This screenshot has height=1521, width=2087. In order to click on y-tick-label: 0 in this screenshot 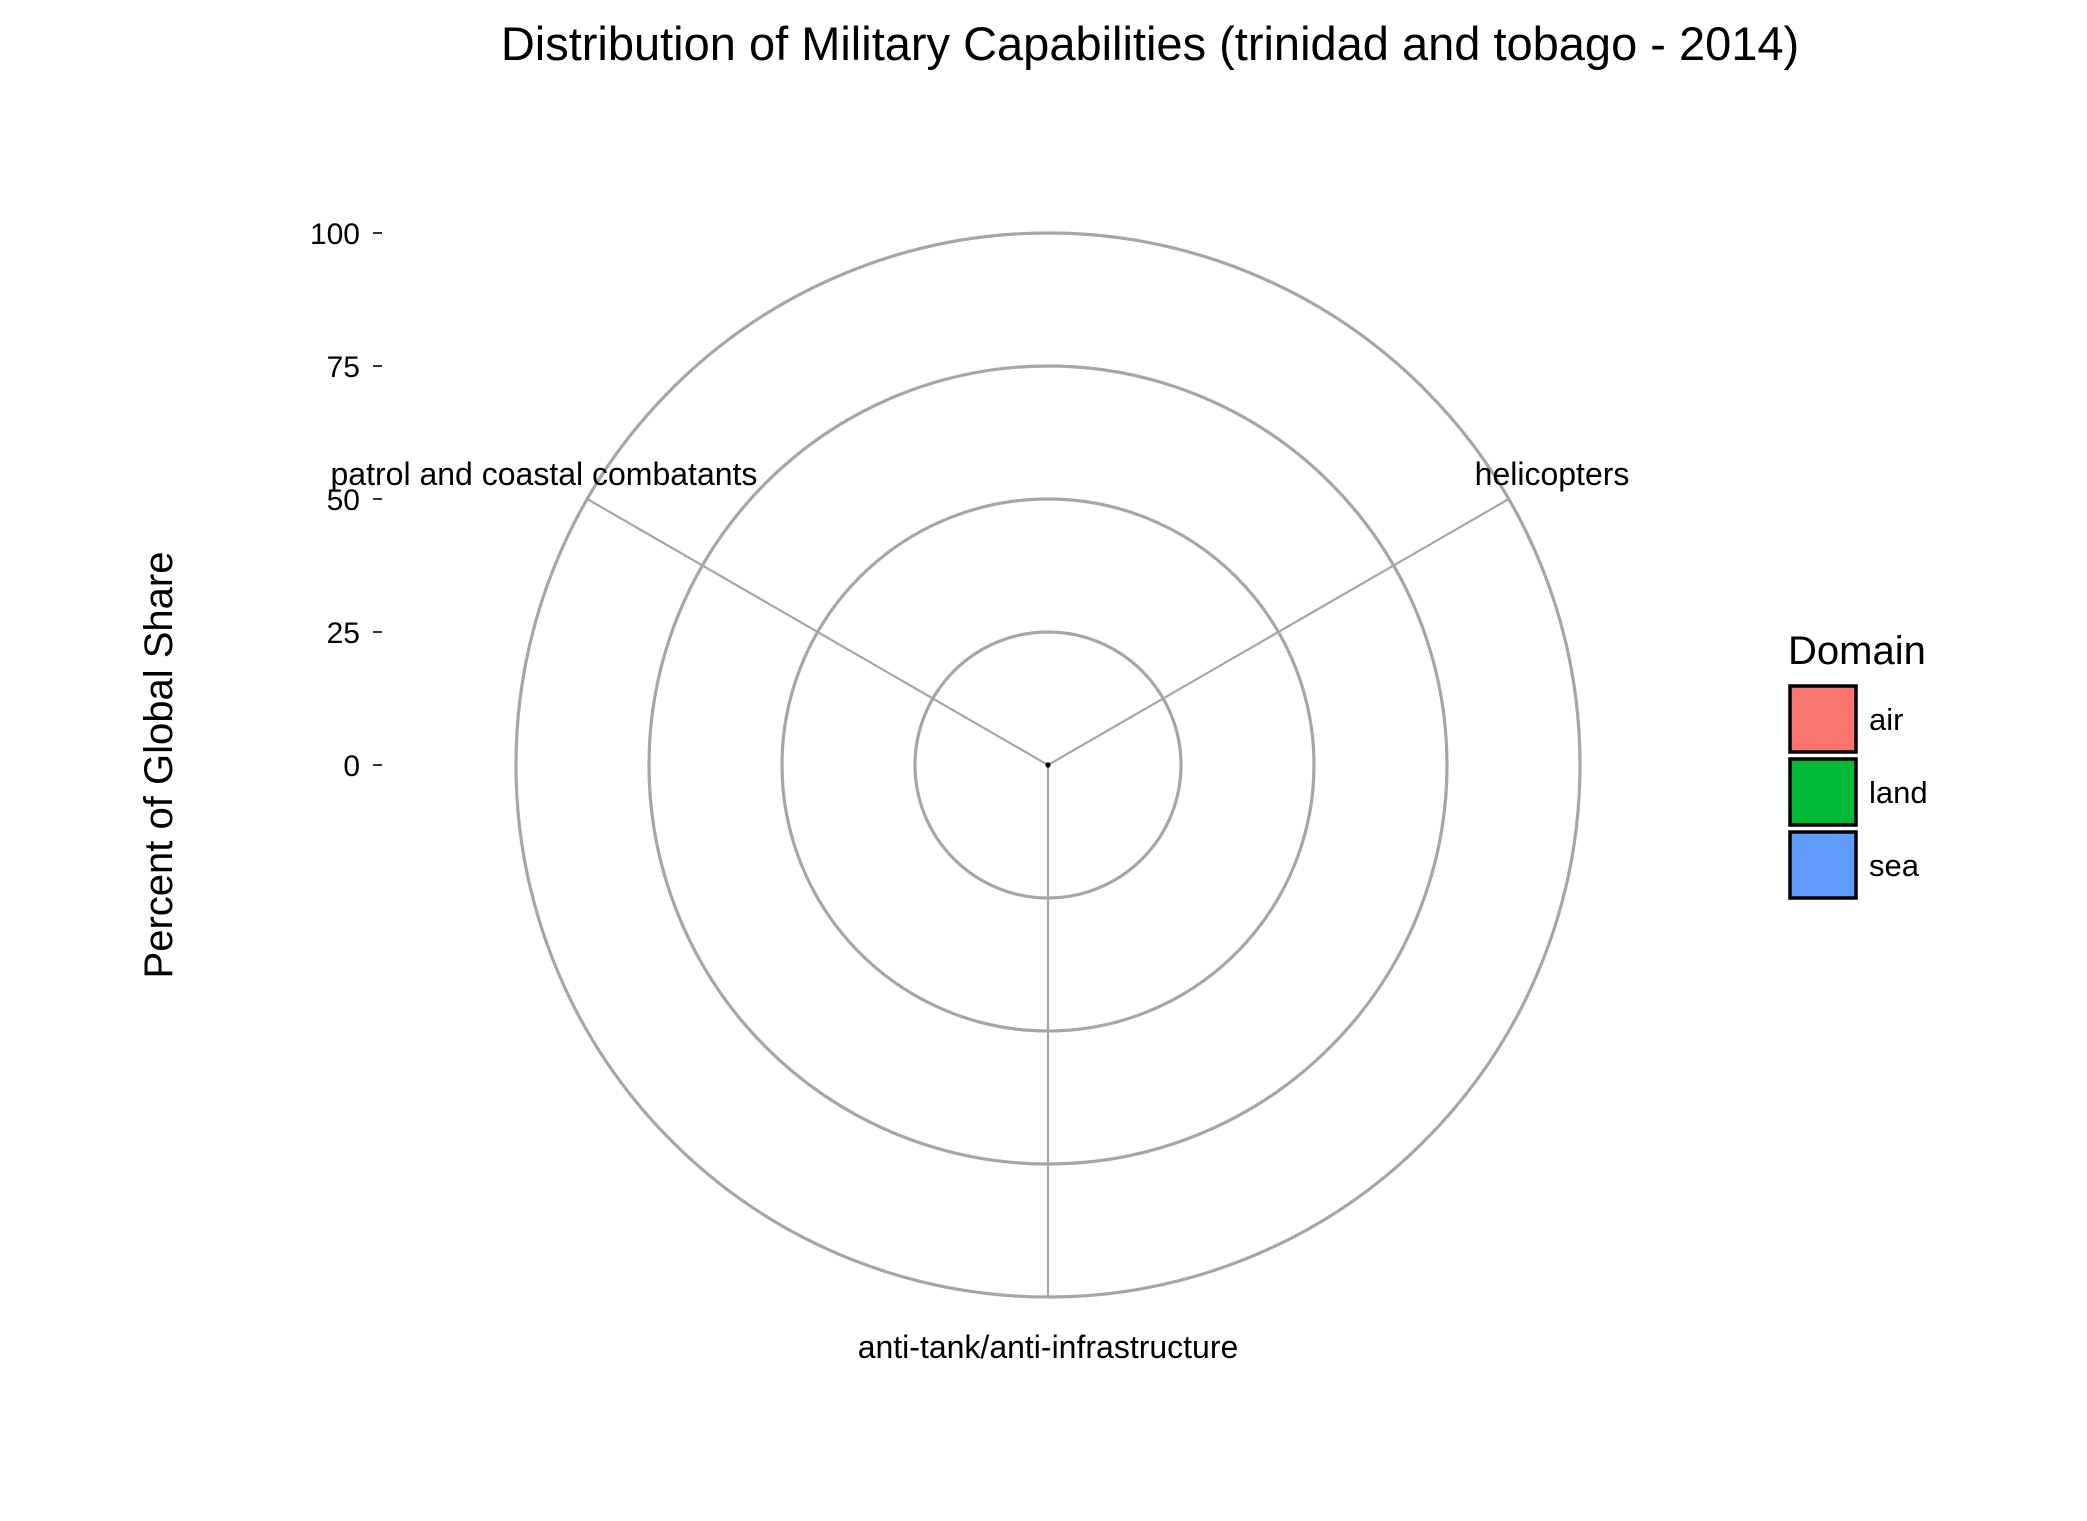, I will do `click(351, 766)`.